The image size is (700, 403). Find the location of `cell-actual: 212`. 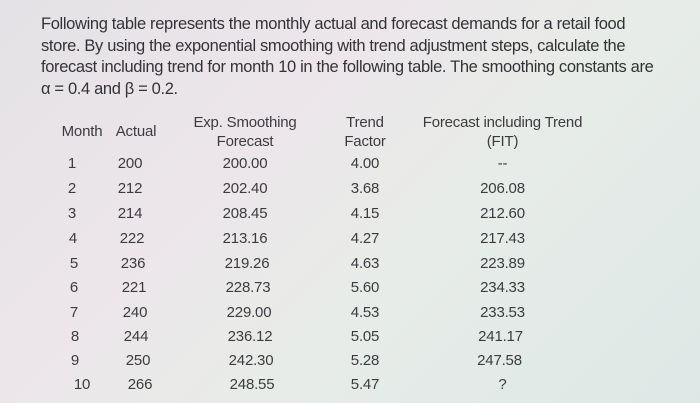

cell-actual: 212 is located at coordinates (130, 188).